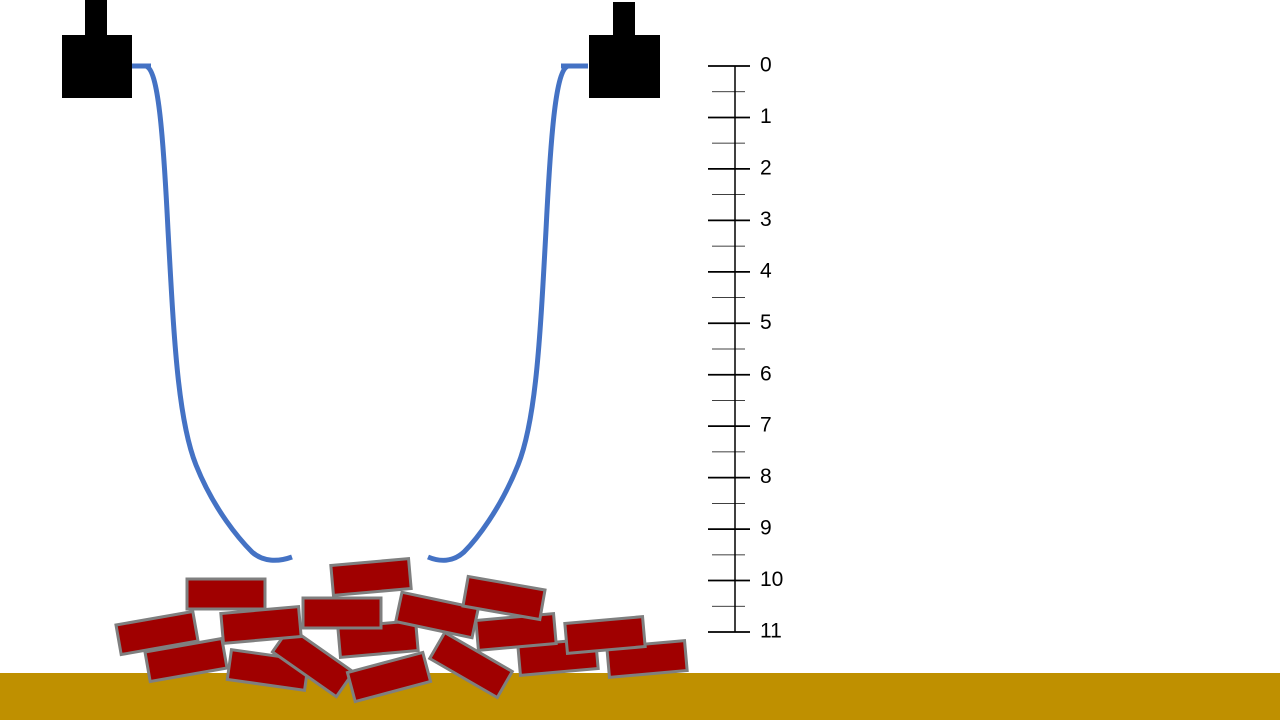 This screenshot has width=1280, height=720. Describe the element at coordinates (766, 322) in the screenshot. I see `tick-label: 5` at that location.